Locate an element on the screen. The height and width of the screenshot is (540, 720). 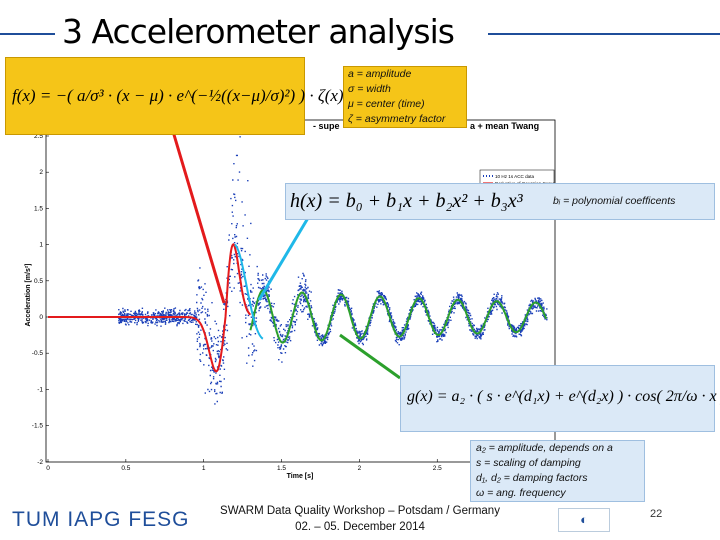
y-tick-label: -0.5 is located at coordinates (38, 353).